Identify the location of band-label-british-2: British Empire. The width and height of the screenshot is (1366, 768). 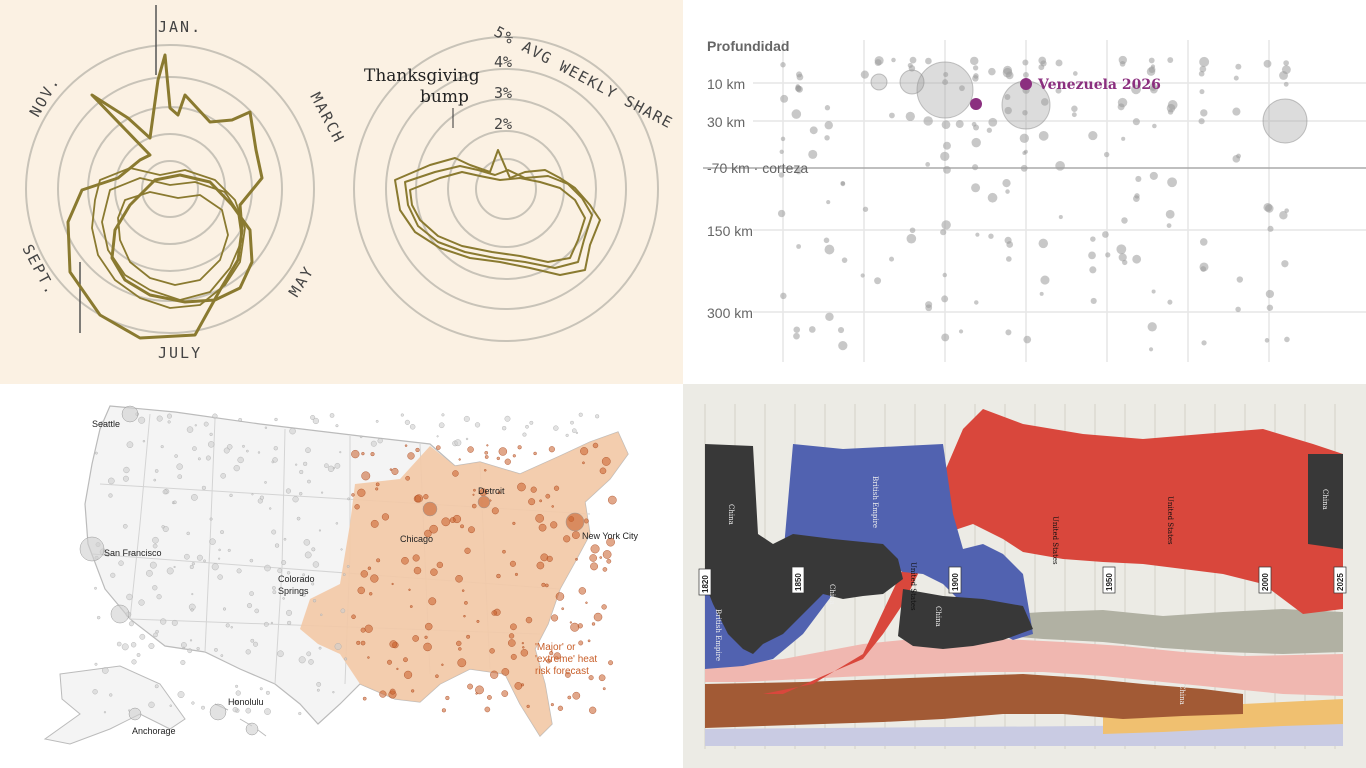
(875, 502).